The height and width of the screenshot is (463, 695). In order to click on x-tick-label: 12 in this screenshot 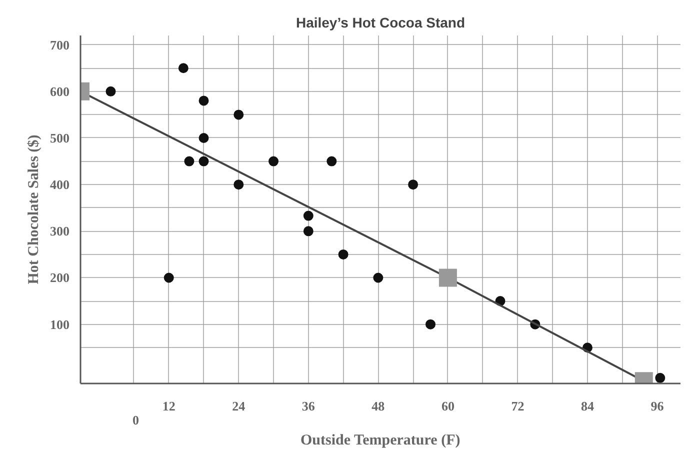, I will do `click(169, 406)`.